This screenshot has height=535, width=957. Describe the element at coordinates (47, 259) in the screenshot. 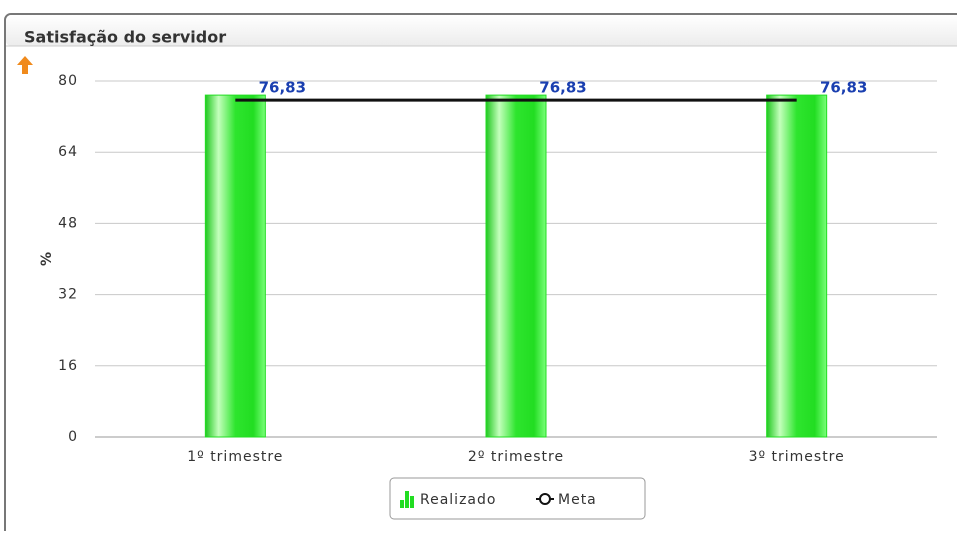

I see `y-axis-label: %` at that location.